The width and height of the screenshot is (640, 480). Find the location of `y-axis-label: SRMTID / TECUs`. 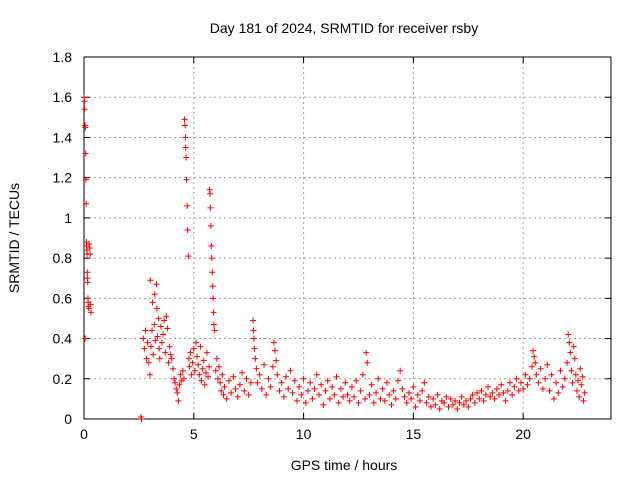

y-axis-label: SRMTID / TECUs is located at coordinates (14, 238).